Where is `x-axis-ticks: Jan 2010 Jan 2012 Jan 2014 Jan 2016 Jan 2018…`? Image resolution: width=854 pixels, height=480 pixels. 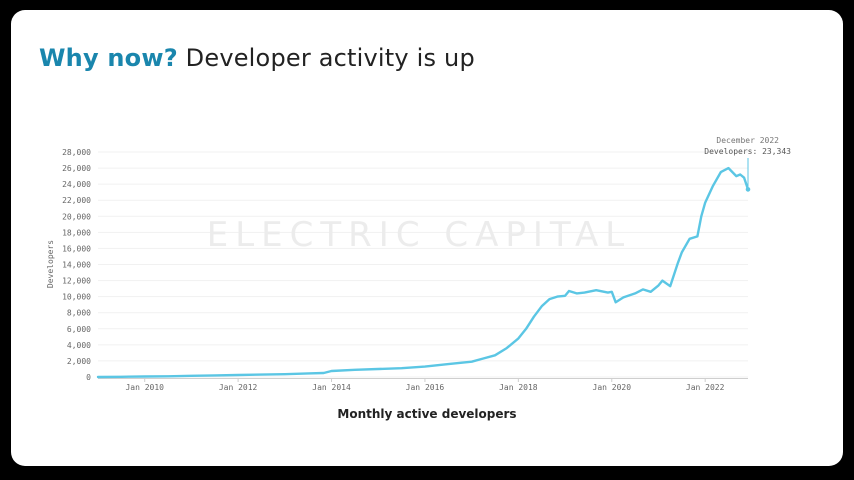
x-axis-ticks: Jan 2010 Jan 2012 Jan 2014 Jan 2016 Jan 2018… is located at coordinates (425, 385).